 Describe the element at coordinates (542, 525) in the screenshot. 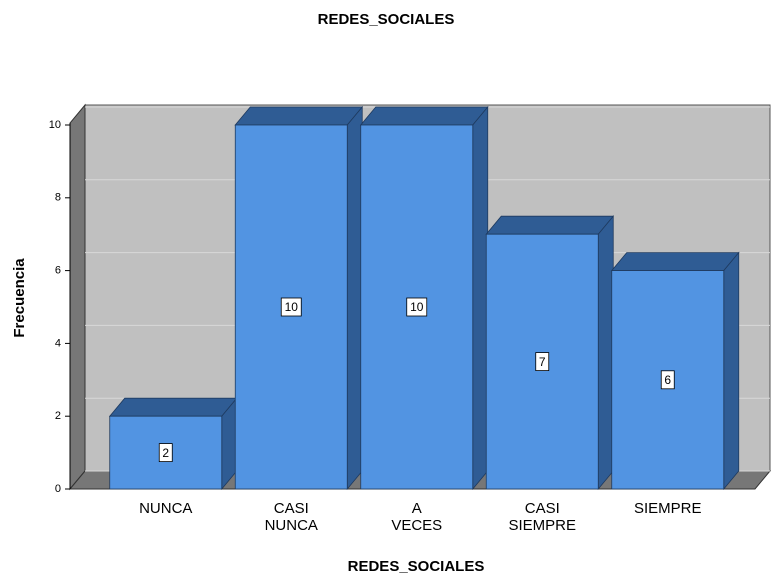

I see `x-tick-label-line: SIEMPRE` at that location.